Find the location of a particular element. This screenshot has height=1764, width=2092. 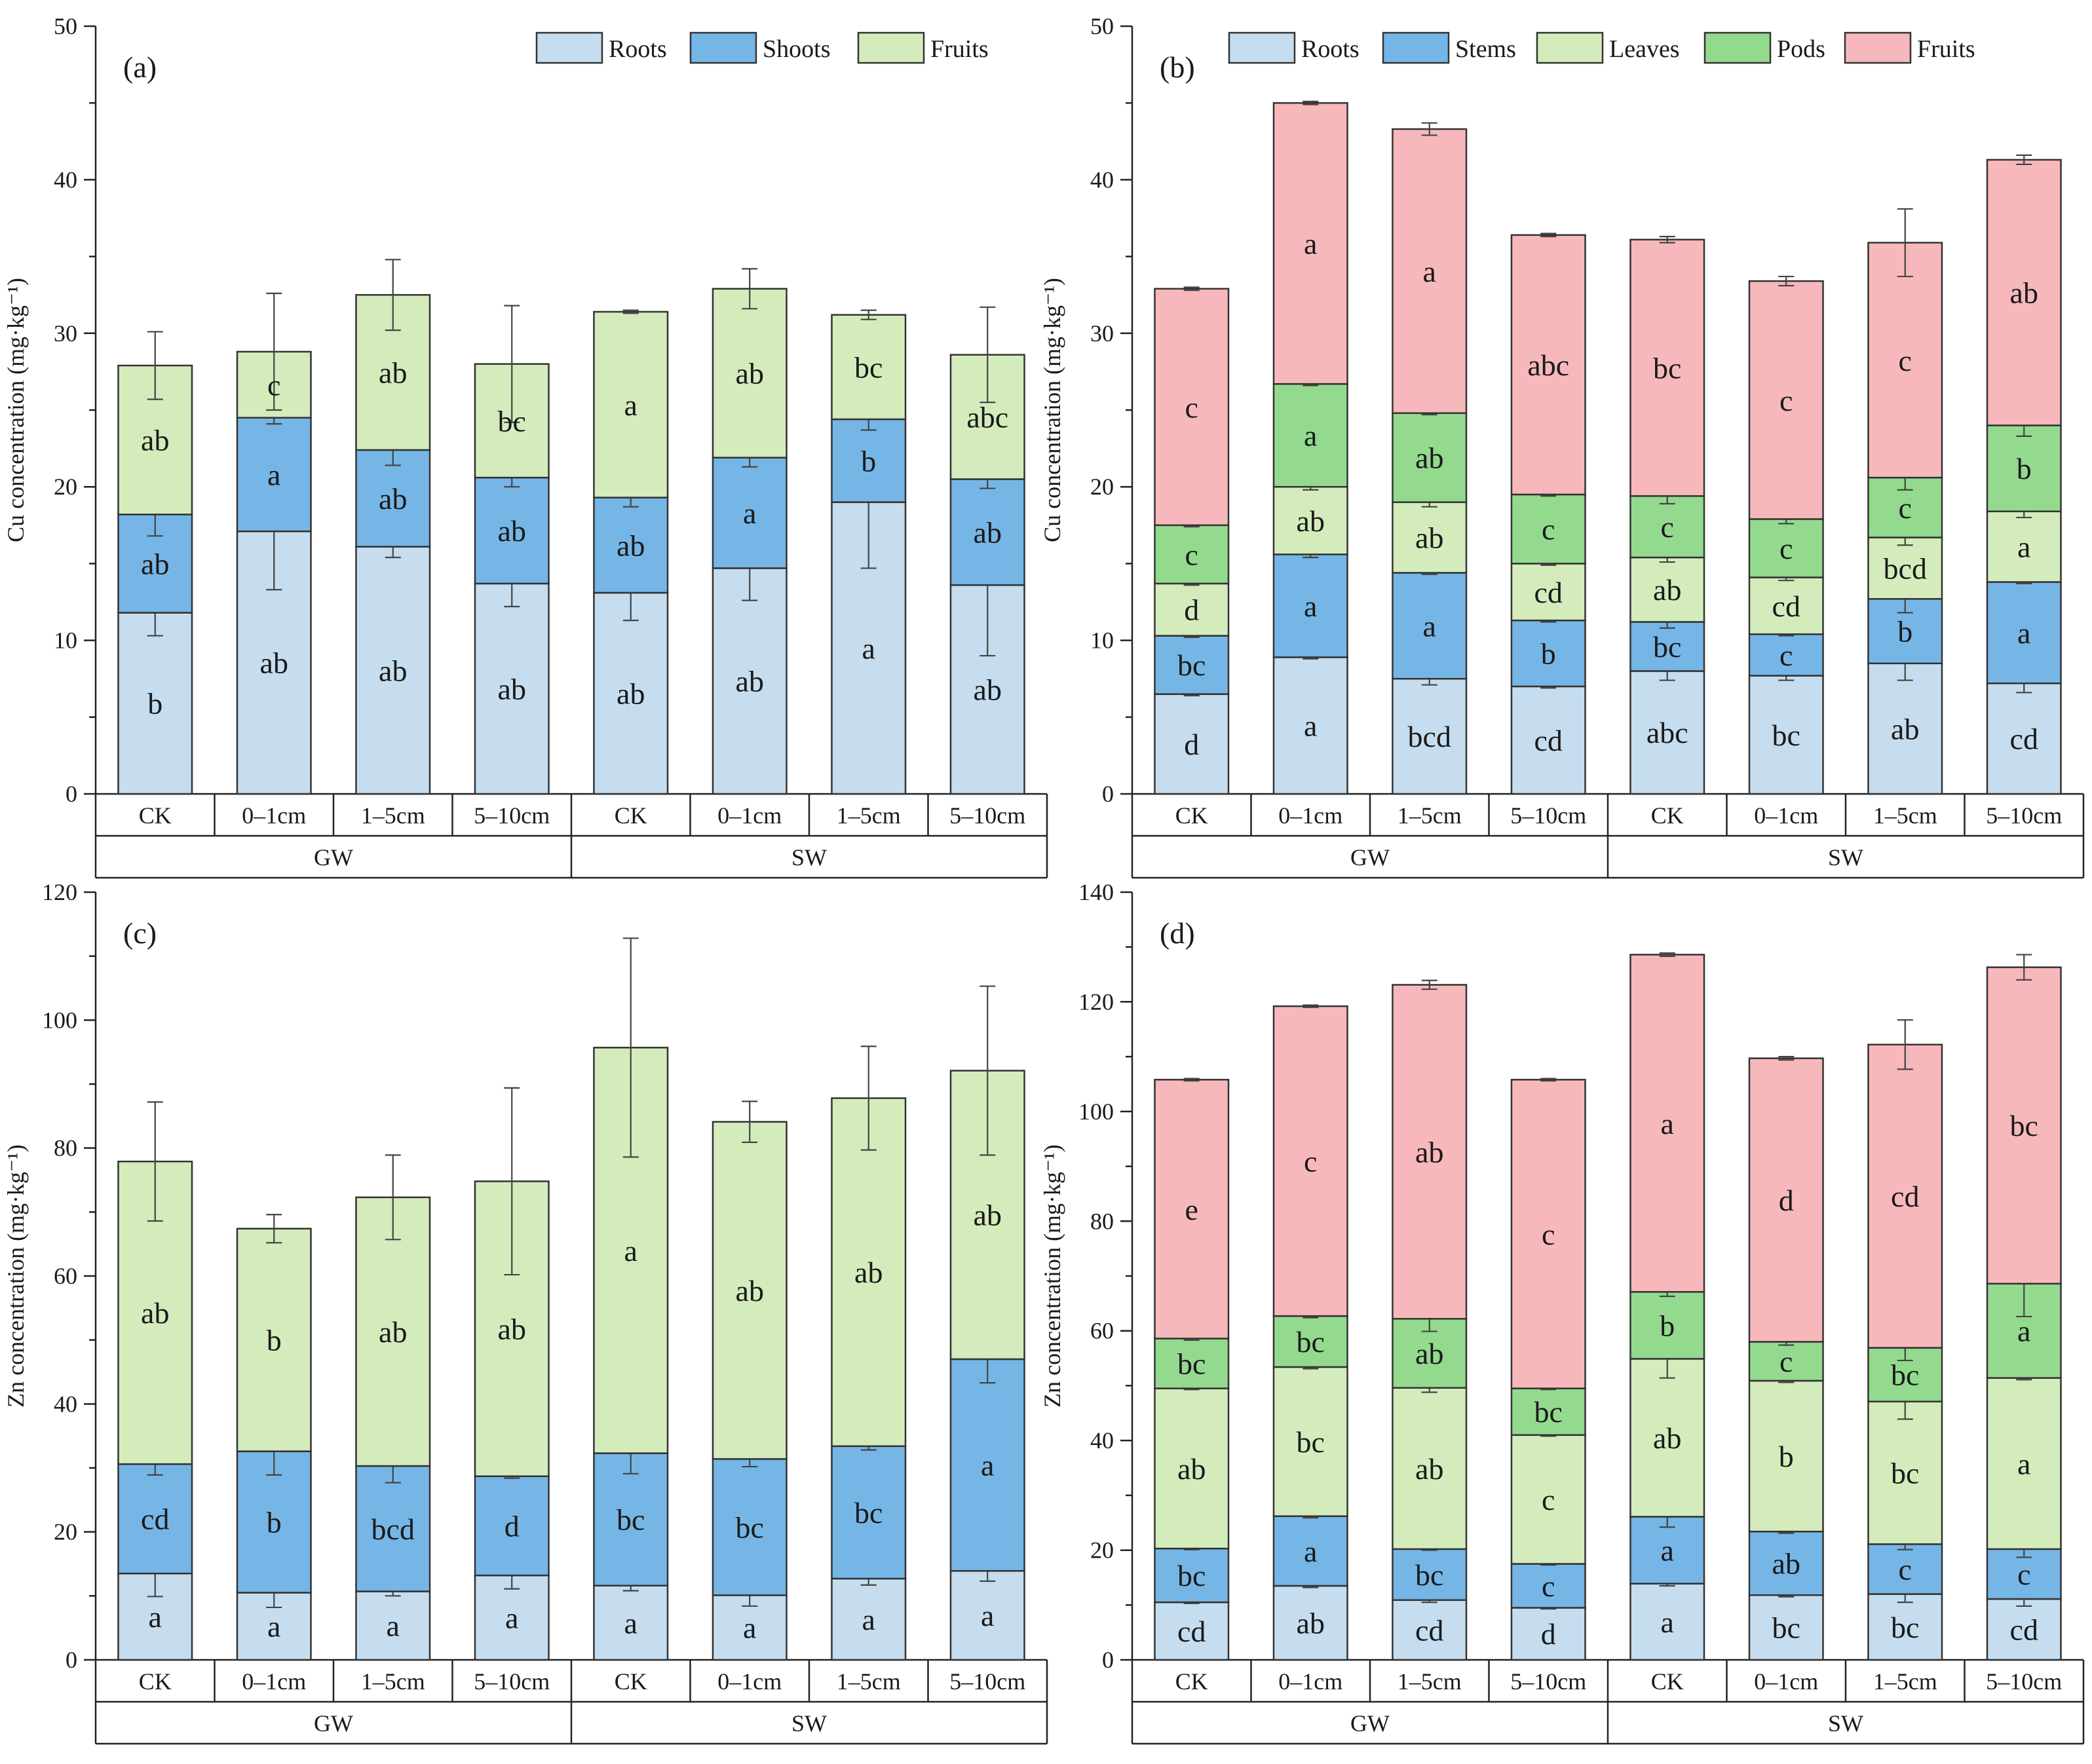

legend-swatch-leaves is located at coordinates (1570, 47).